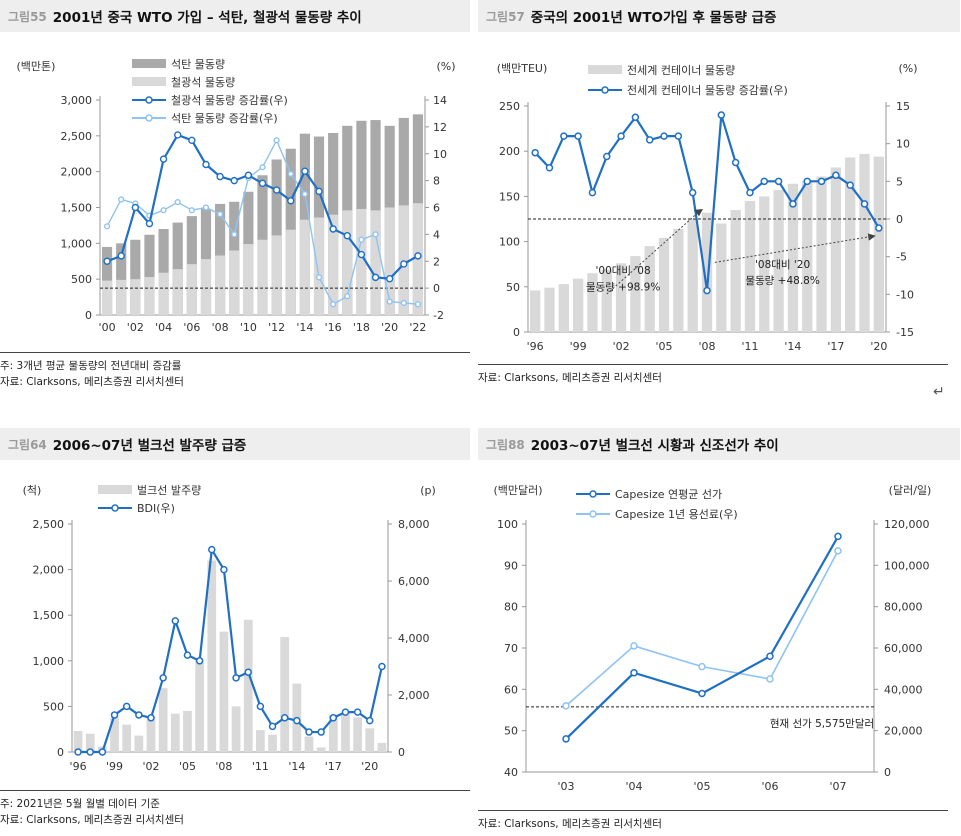 The height and width of the screenshot is (836, 961). I want to click on series-capesize-price-point, so click(838, 536).